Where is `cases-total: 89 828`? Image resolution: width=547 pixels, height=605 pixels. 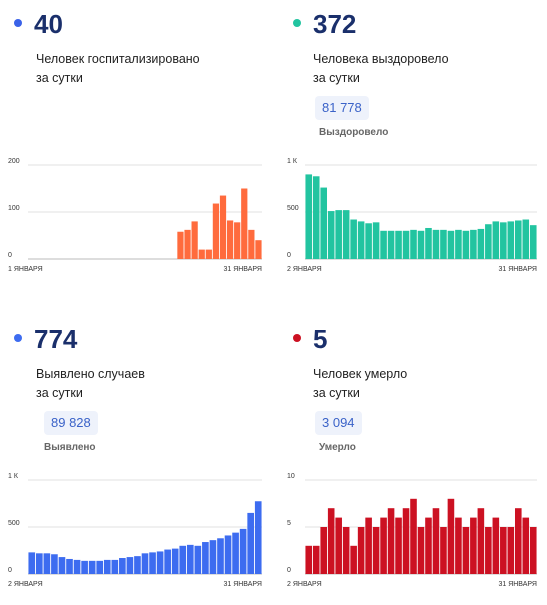 cases-total: 89 828 is located at coordinates (71, 423).